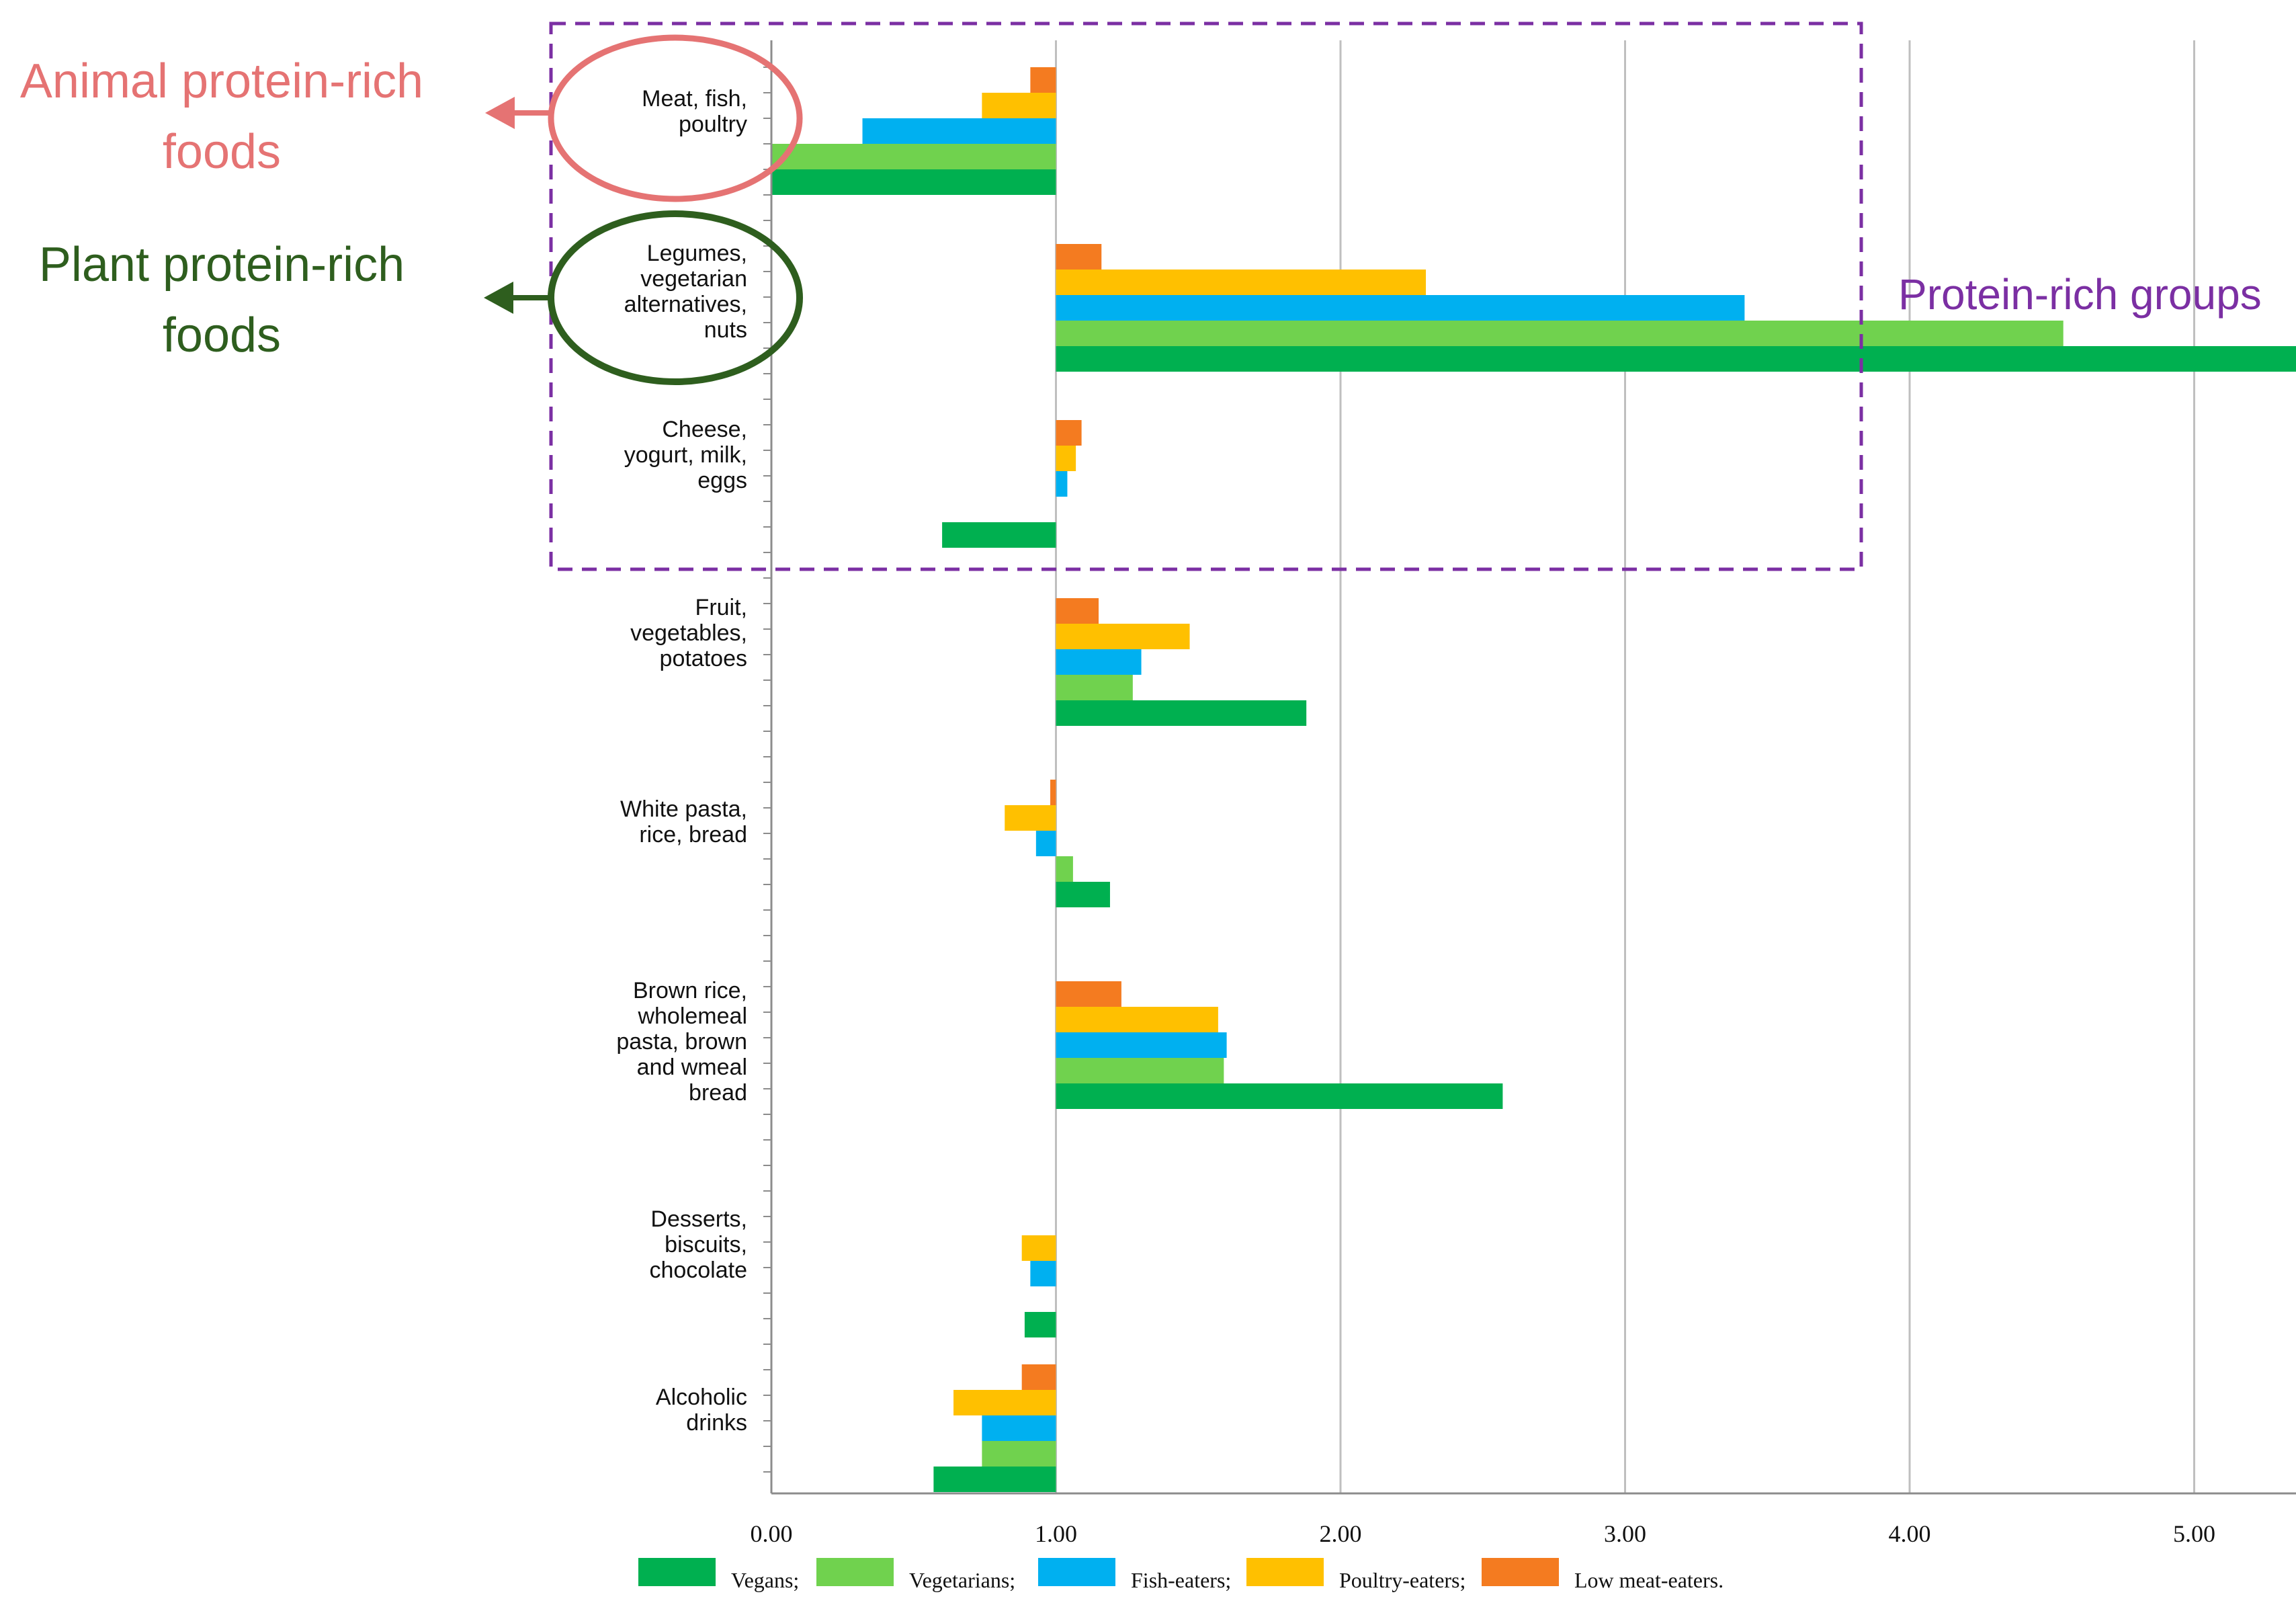 The width and height of the screenshot is (2296, 1609). I want to click on category-label: Alcoholic, so click(701, 1397).